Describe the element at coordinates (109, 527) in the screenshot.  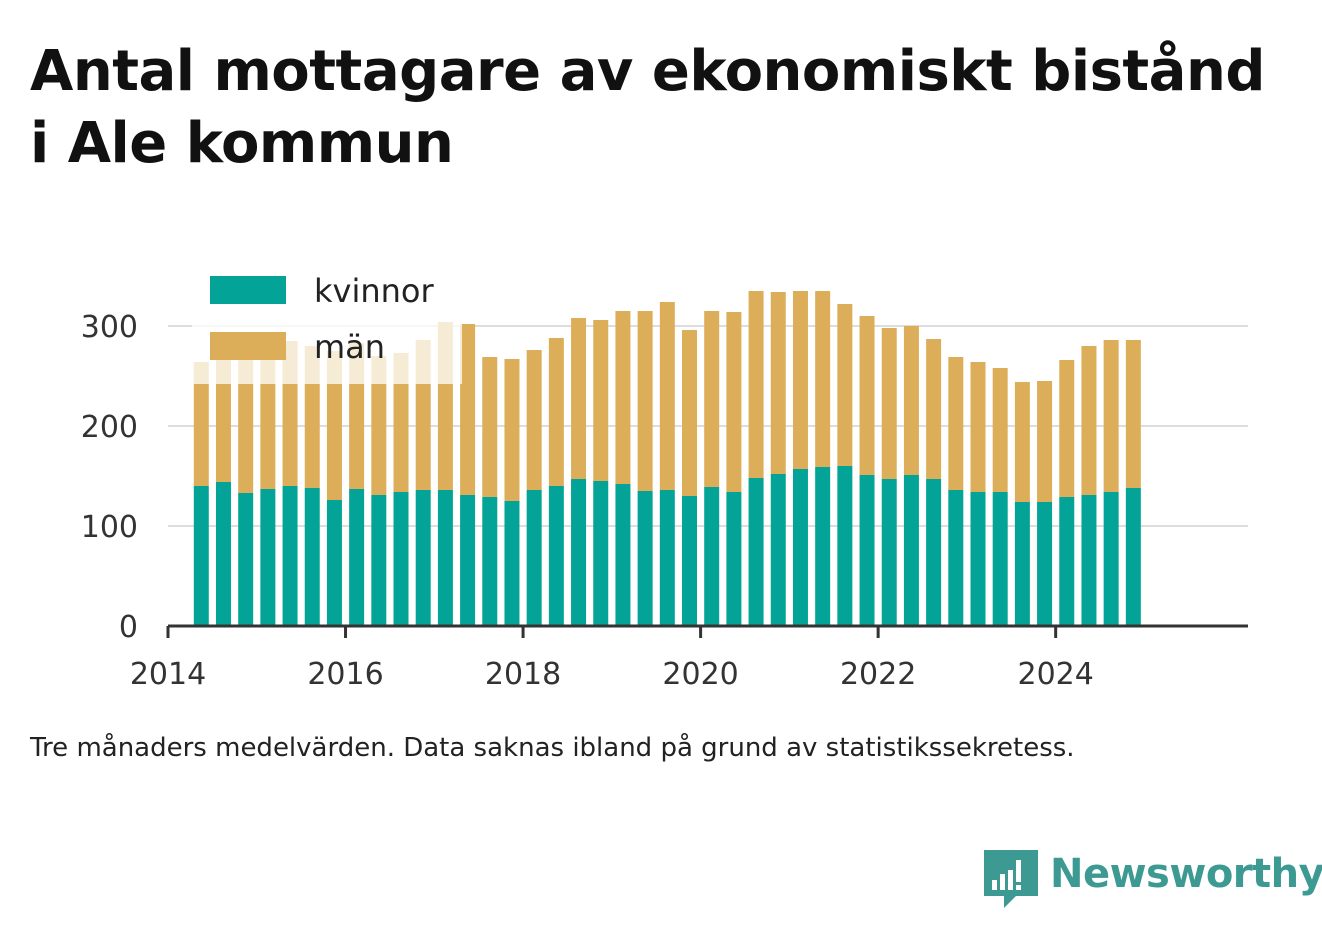
I see `y-tick-label: 100` at that location.